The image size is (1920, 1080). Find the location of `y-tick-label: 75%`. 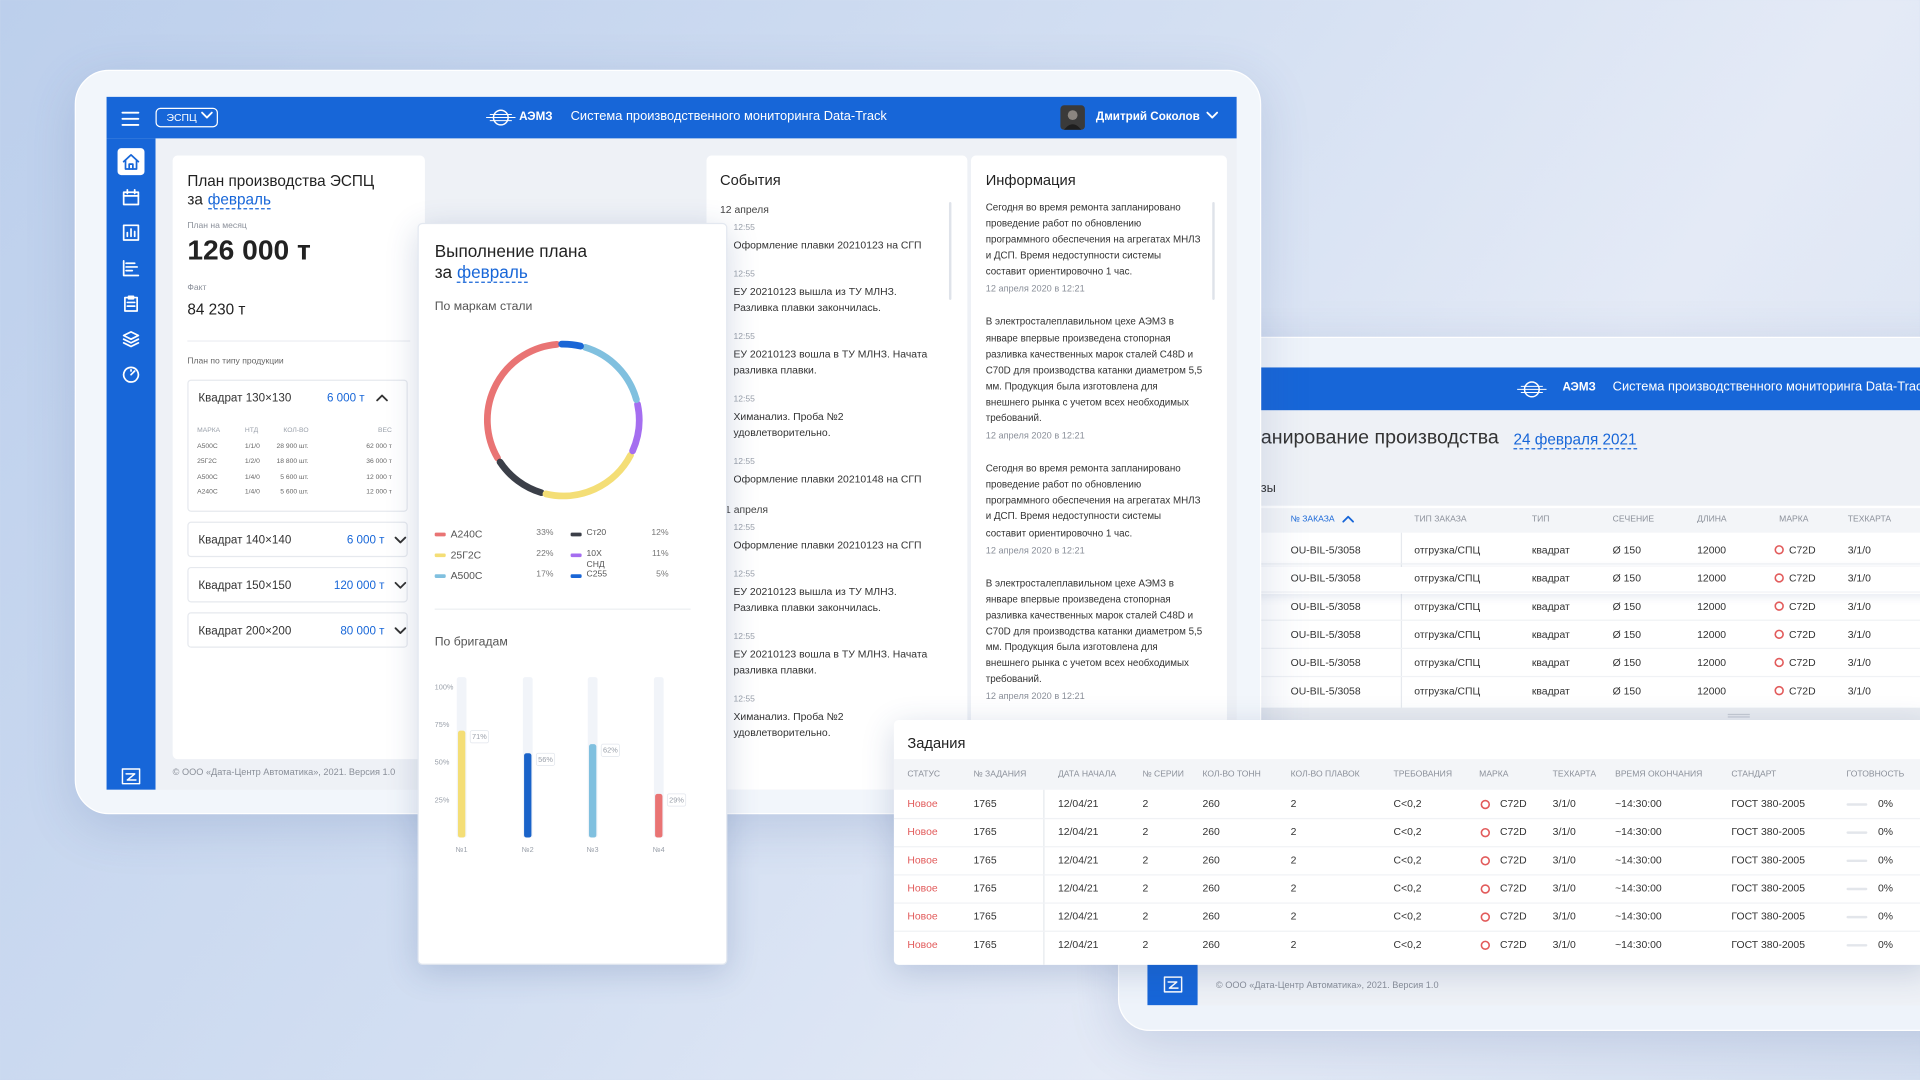

y-tick-label: 75% is located at coordinates (442, 724).